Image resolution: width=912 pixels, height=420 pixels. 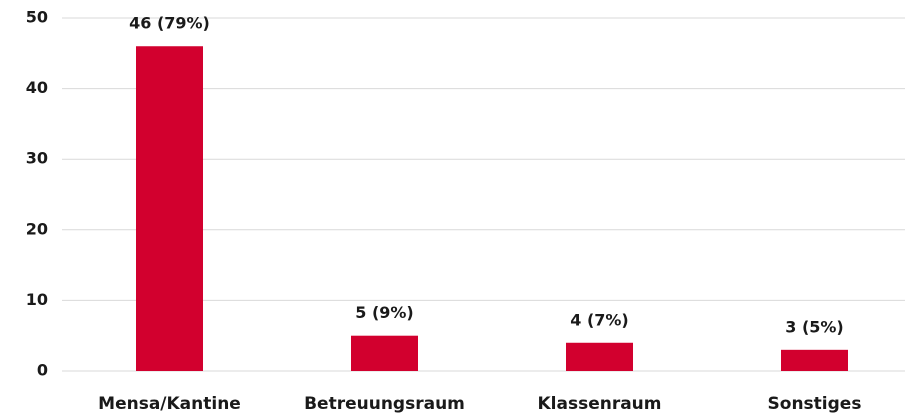 I want to click on value-label: 3 (5%), so click(x=814, y=326).